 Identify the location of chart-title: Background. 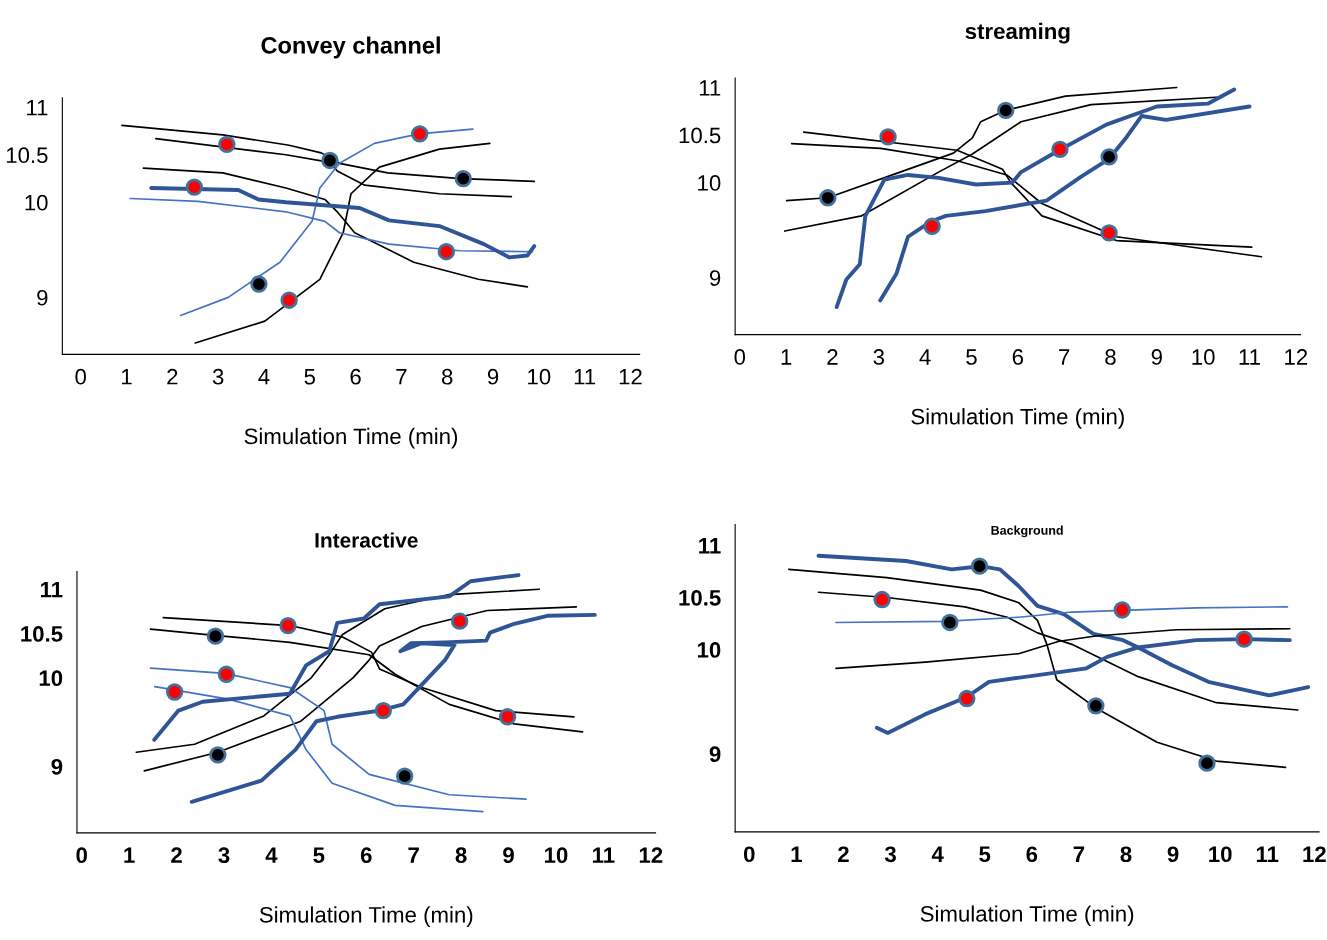
(1027, 531).